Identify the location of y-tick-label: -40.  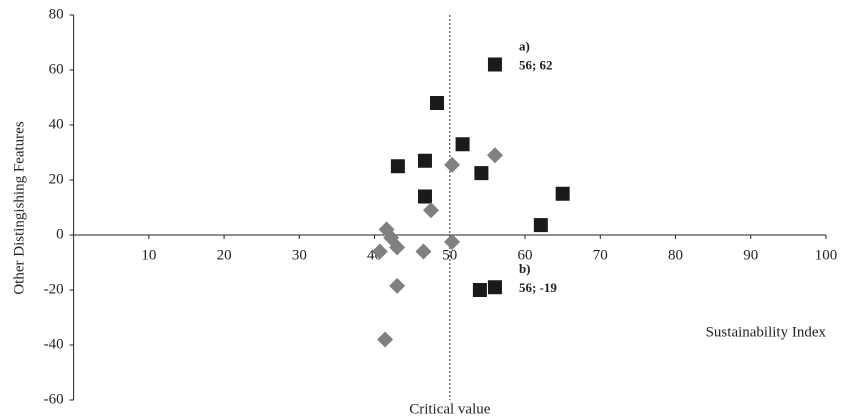
(54, 344).